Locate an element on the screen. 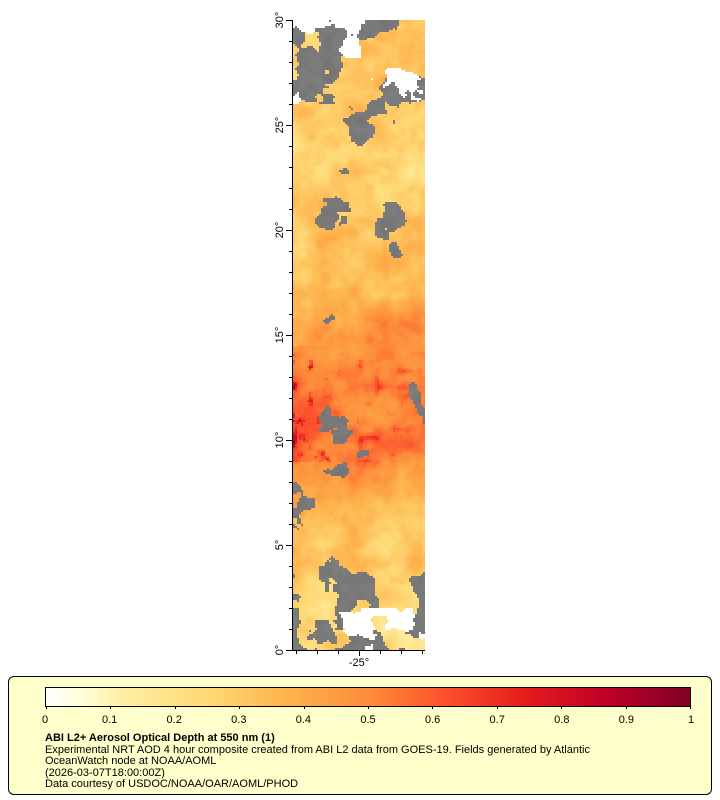 The height and width of the screenshot is (800, 720). colorbar-tick-label: 0.5 is located at coordinates (368, 720).